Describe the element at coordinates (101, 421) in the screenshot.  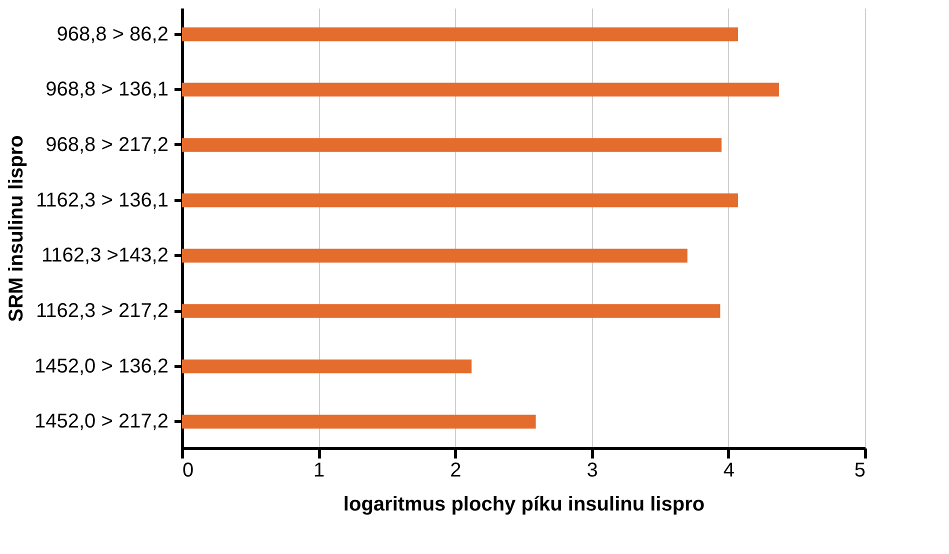
I see `y-tick-label: 1452,0 > 217,2` at that location.